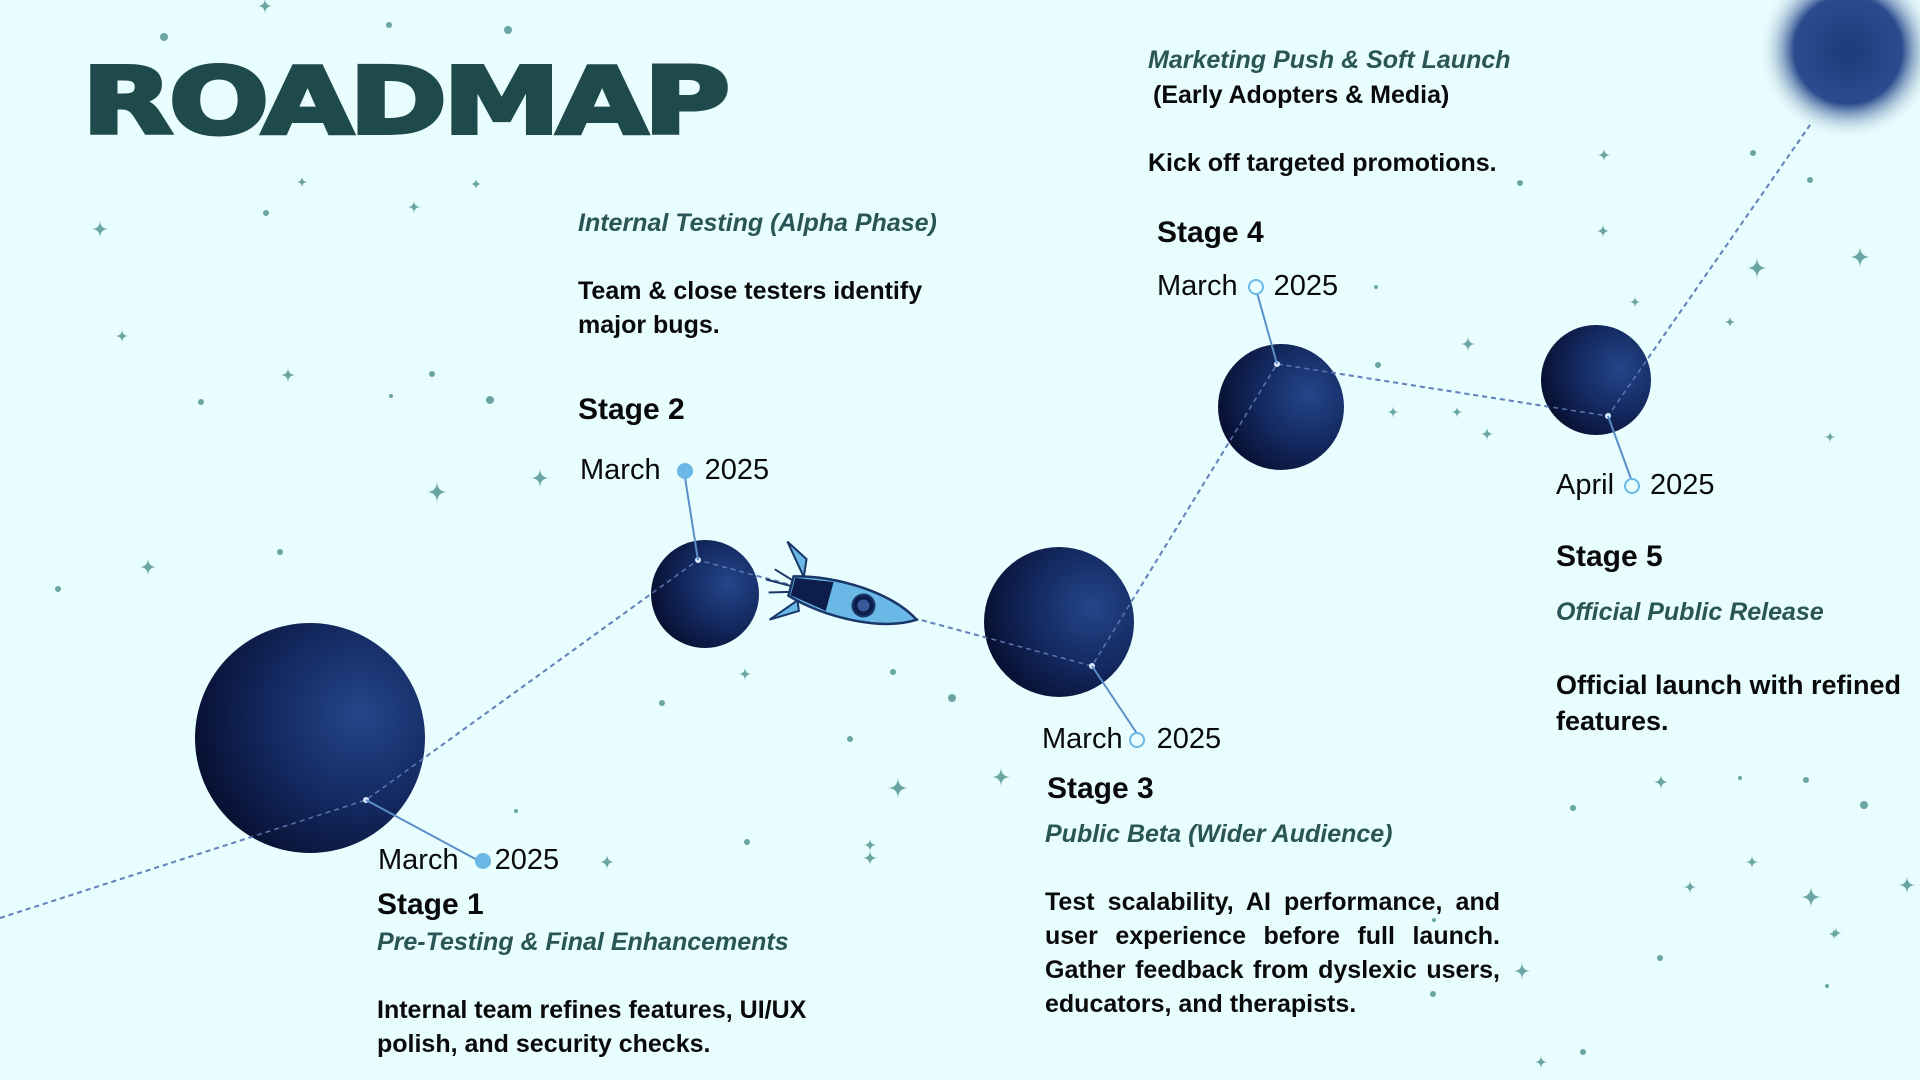 The width and height of the screenshot is (1920, 1080). Describe the element at coordinates (405, 101) in the screenshot. I see `page-title: ROADMAP` at that location.